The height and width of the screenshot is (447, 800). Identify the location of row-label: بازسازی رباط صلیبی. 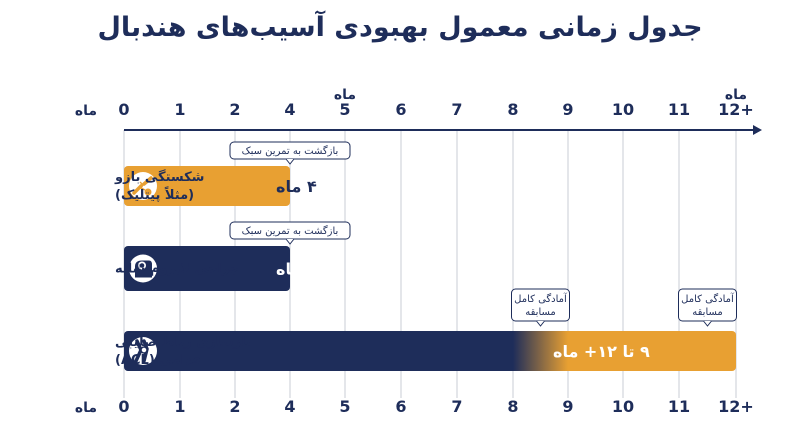
(183, 342).